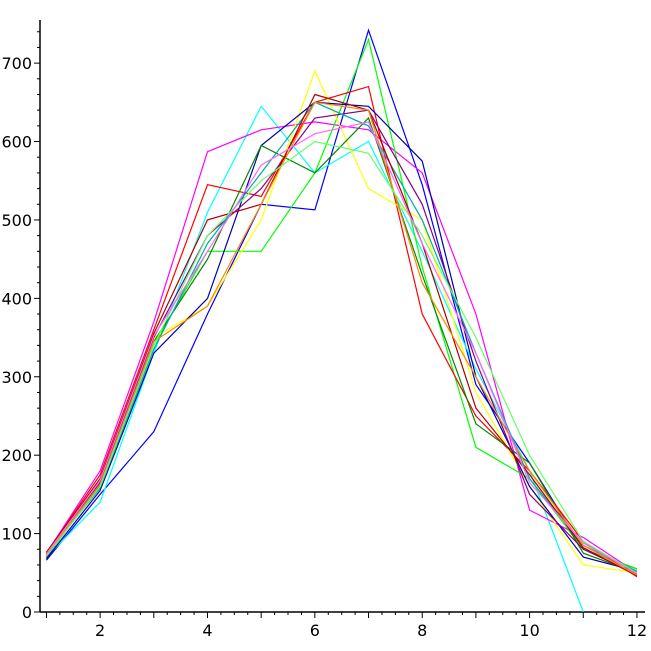 The width and height of the screenshot is (651, 651). Describe the element at coordinates (16, 220) in the screenshot. I see `y-tick-label: 500` at that location.